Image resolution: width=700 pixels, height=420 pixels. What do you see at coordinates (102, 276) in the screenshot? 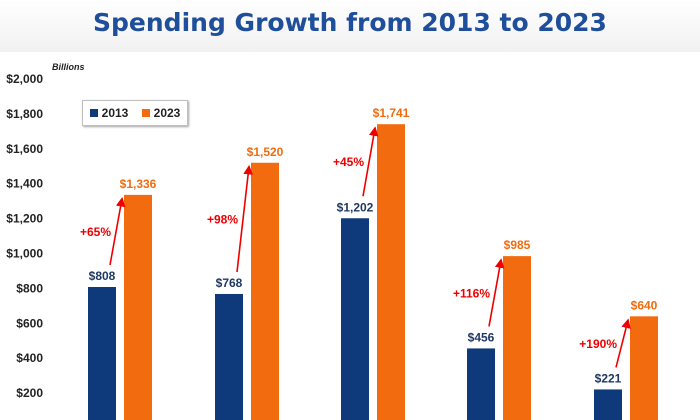
I see `data-label-2013: $808` at bounding box center [102, 276].